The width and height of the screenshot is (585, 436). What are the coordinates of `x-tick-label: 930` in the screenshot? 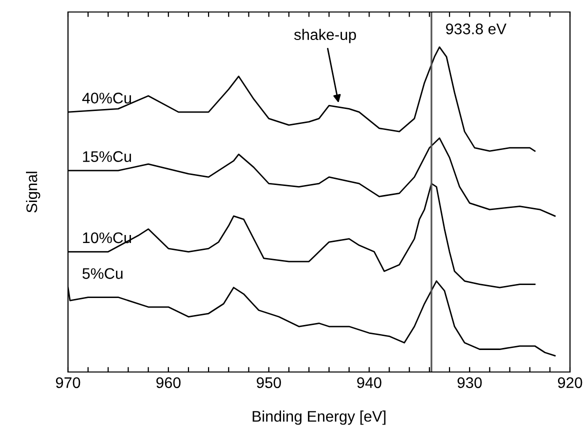 It's located at (470, 382).